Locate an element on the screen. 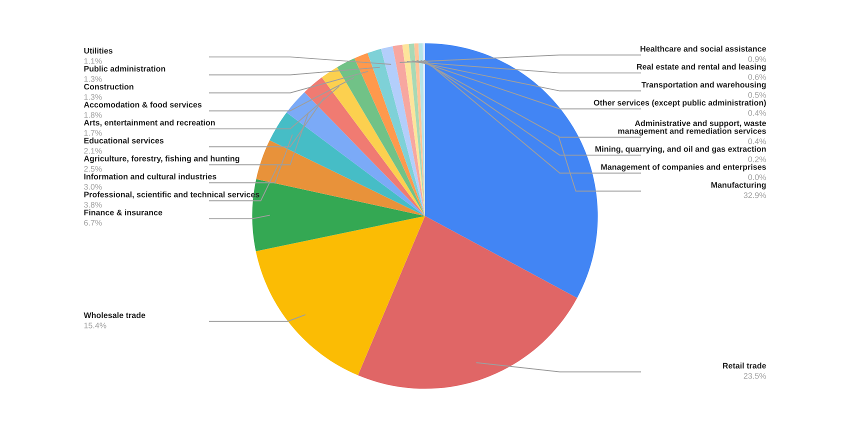  slice-label: Agriculture, forestry, fishing and hunting is located at coordinates (162, 159).